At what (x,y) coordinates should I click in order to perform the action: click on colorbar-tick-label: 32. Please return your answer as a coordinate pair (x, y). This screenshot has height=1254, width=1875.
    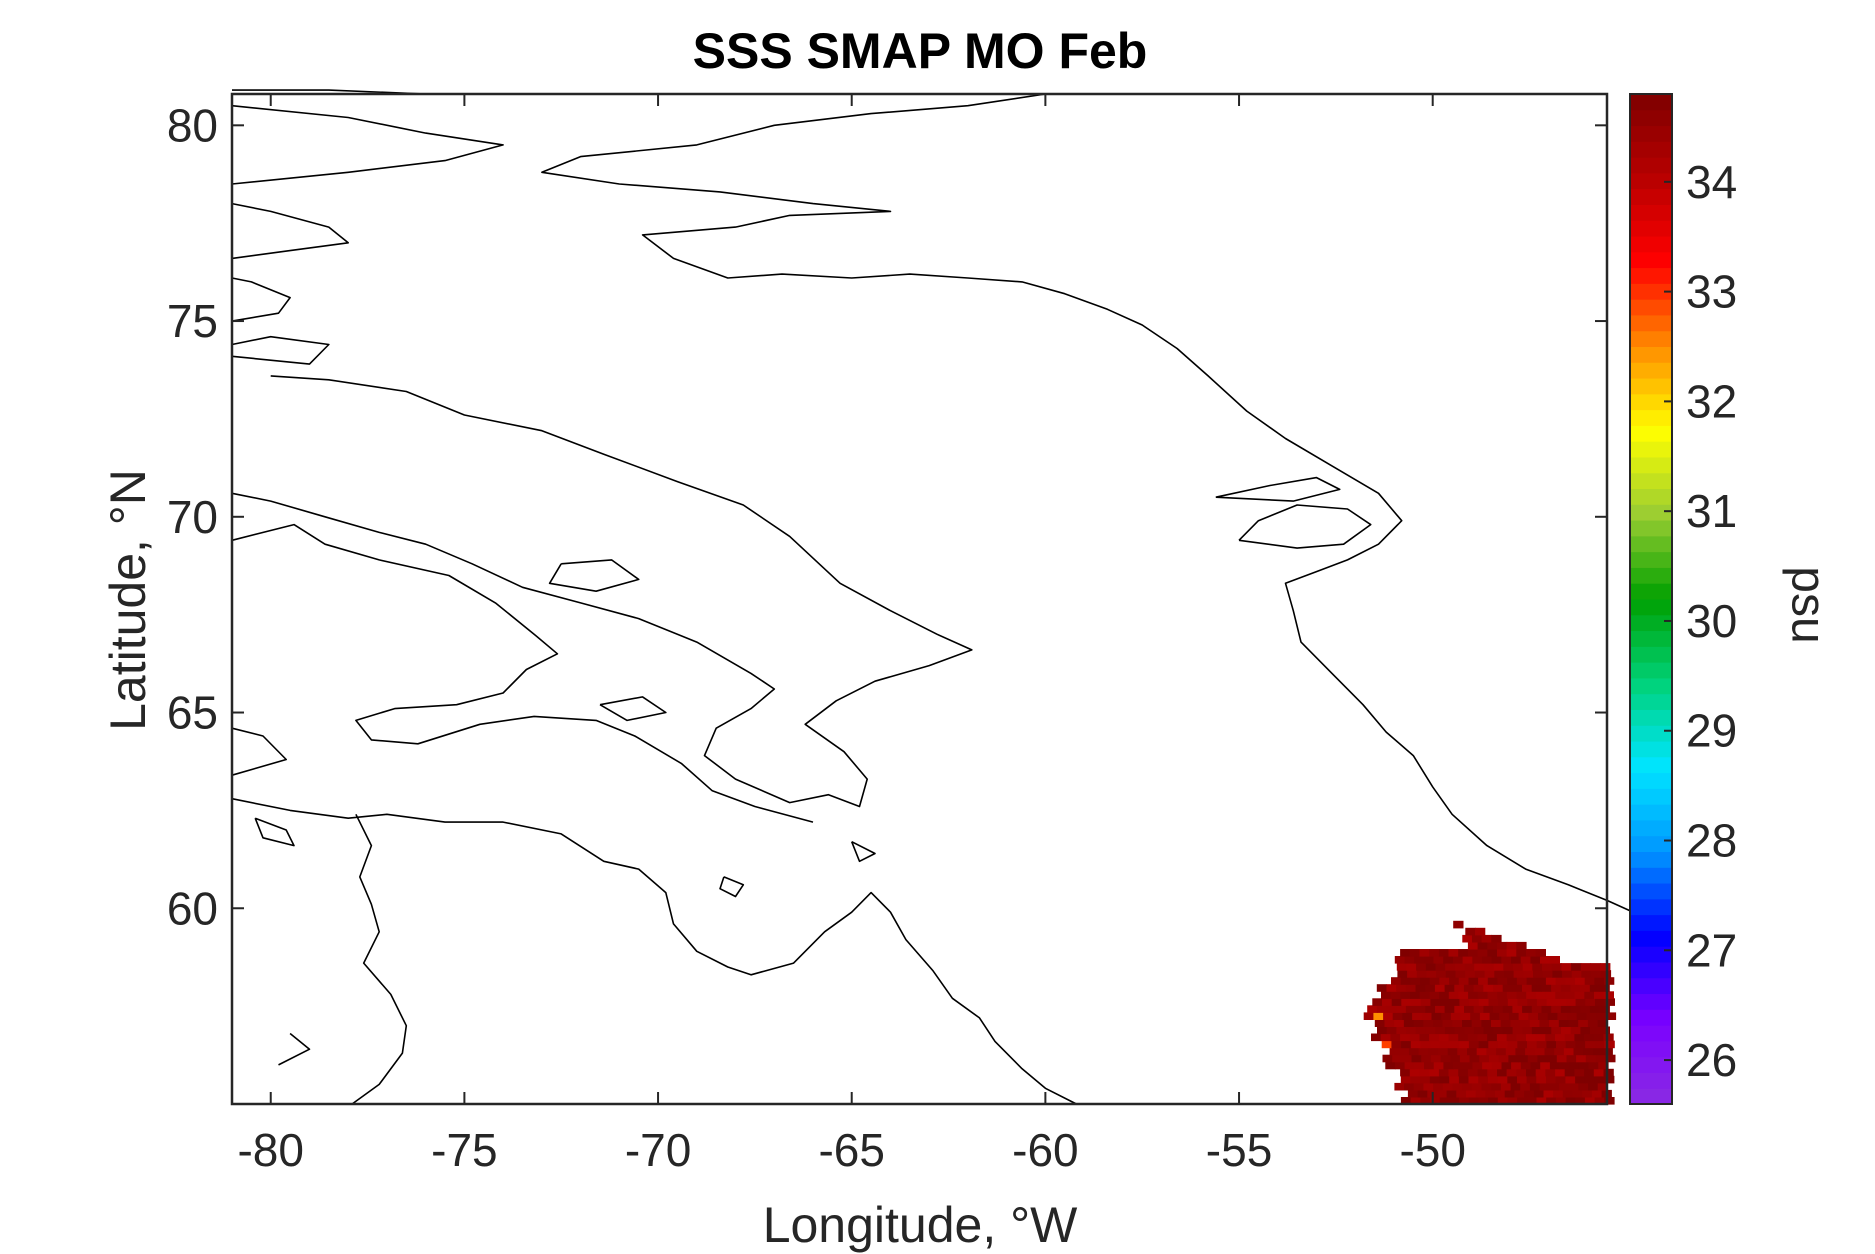
    Looking at the image, I should click on (1711, 401).